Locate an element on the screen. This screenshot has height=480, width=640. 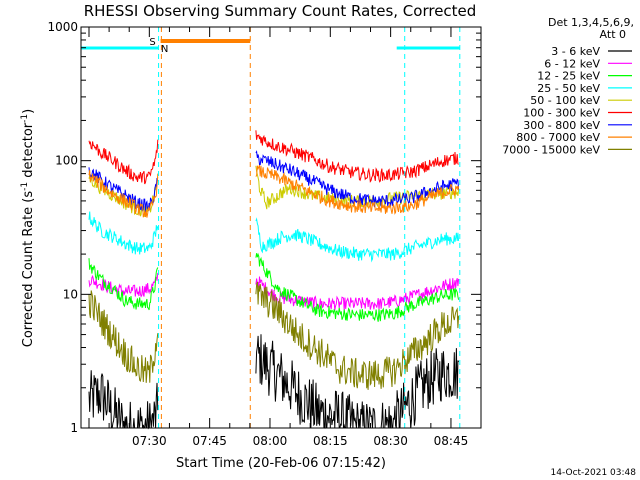
legend-label-6: 300 - 800 keV is located at coordinates (561, 125).